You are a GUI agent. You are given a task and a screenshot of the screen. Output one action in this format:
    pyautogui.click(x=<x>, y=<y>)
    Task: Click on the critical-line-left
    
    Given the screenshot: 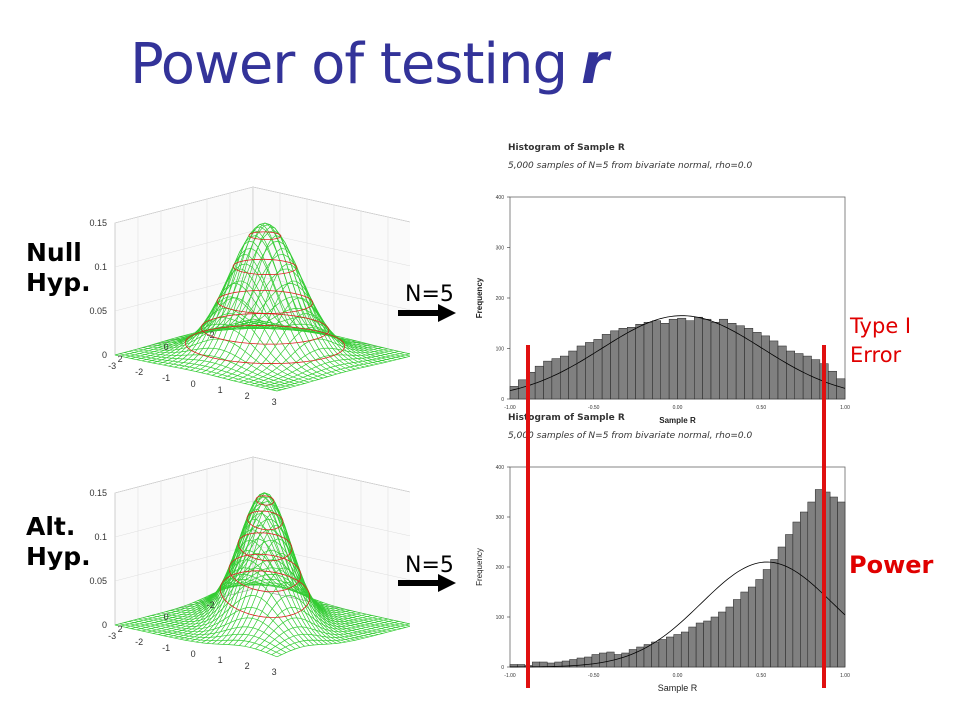 What is the action you would take?
    pyautogui.click(x=528, y=516)
    